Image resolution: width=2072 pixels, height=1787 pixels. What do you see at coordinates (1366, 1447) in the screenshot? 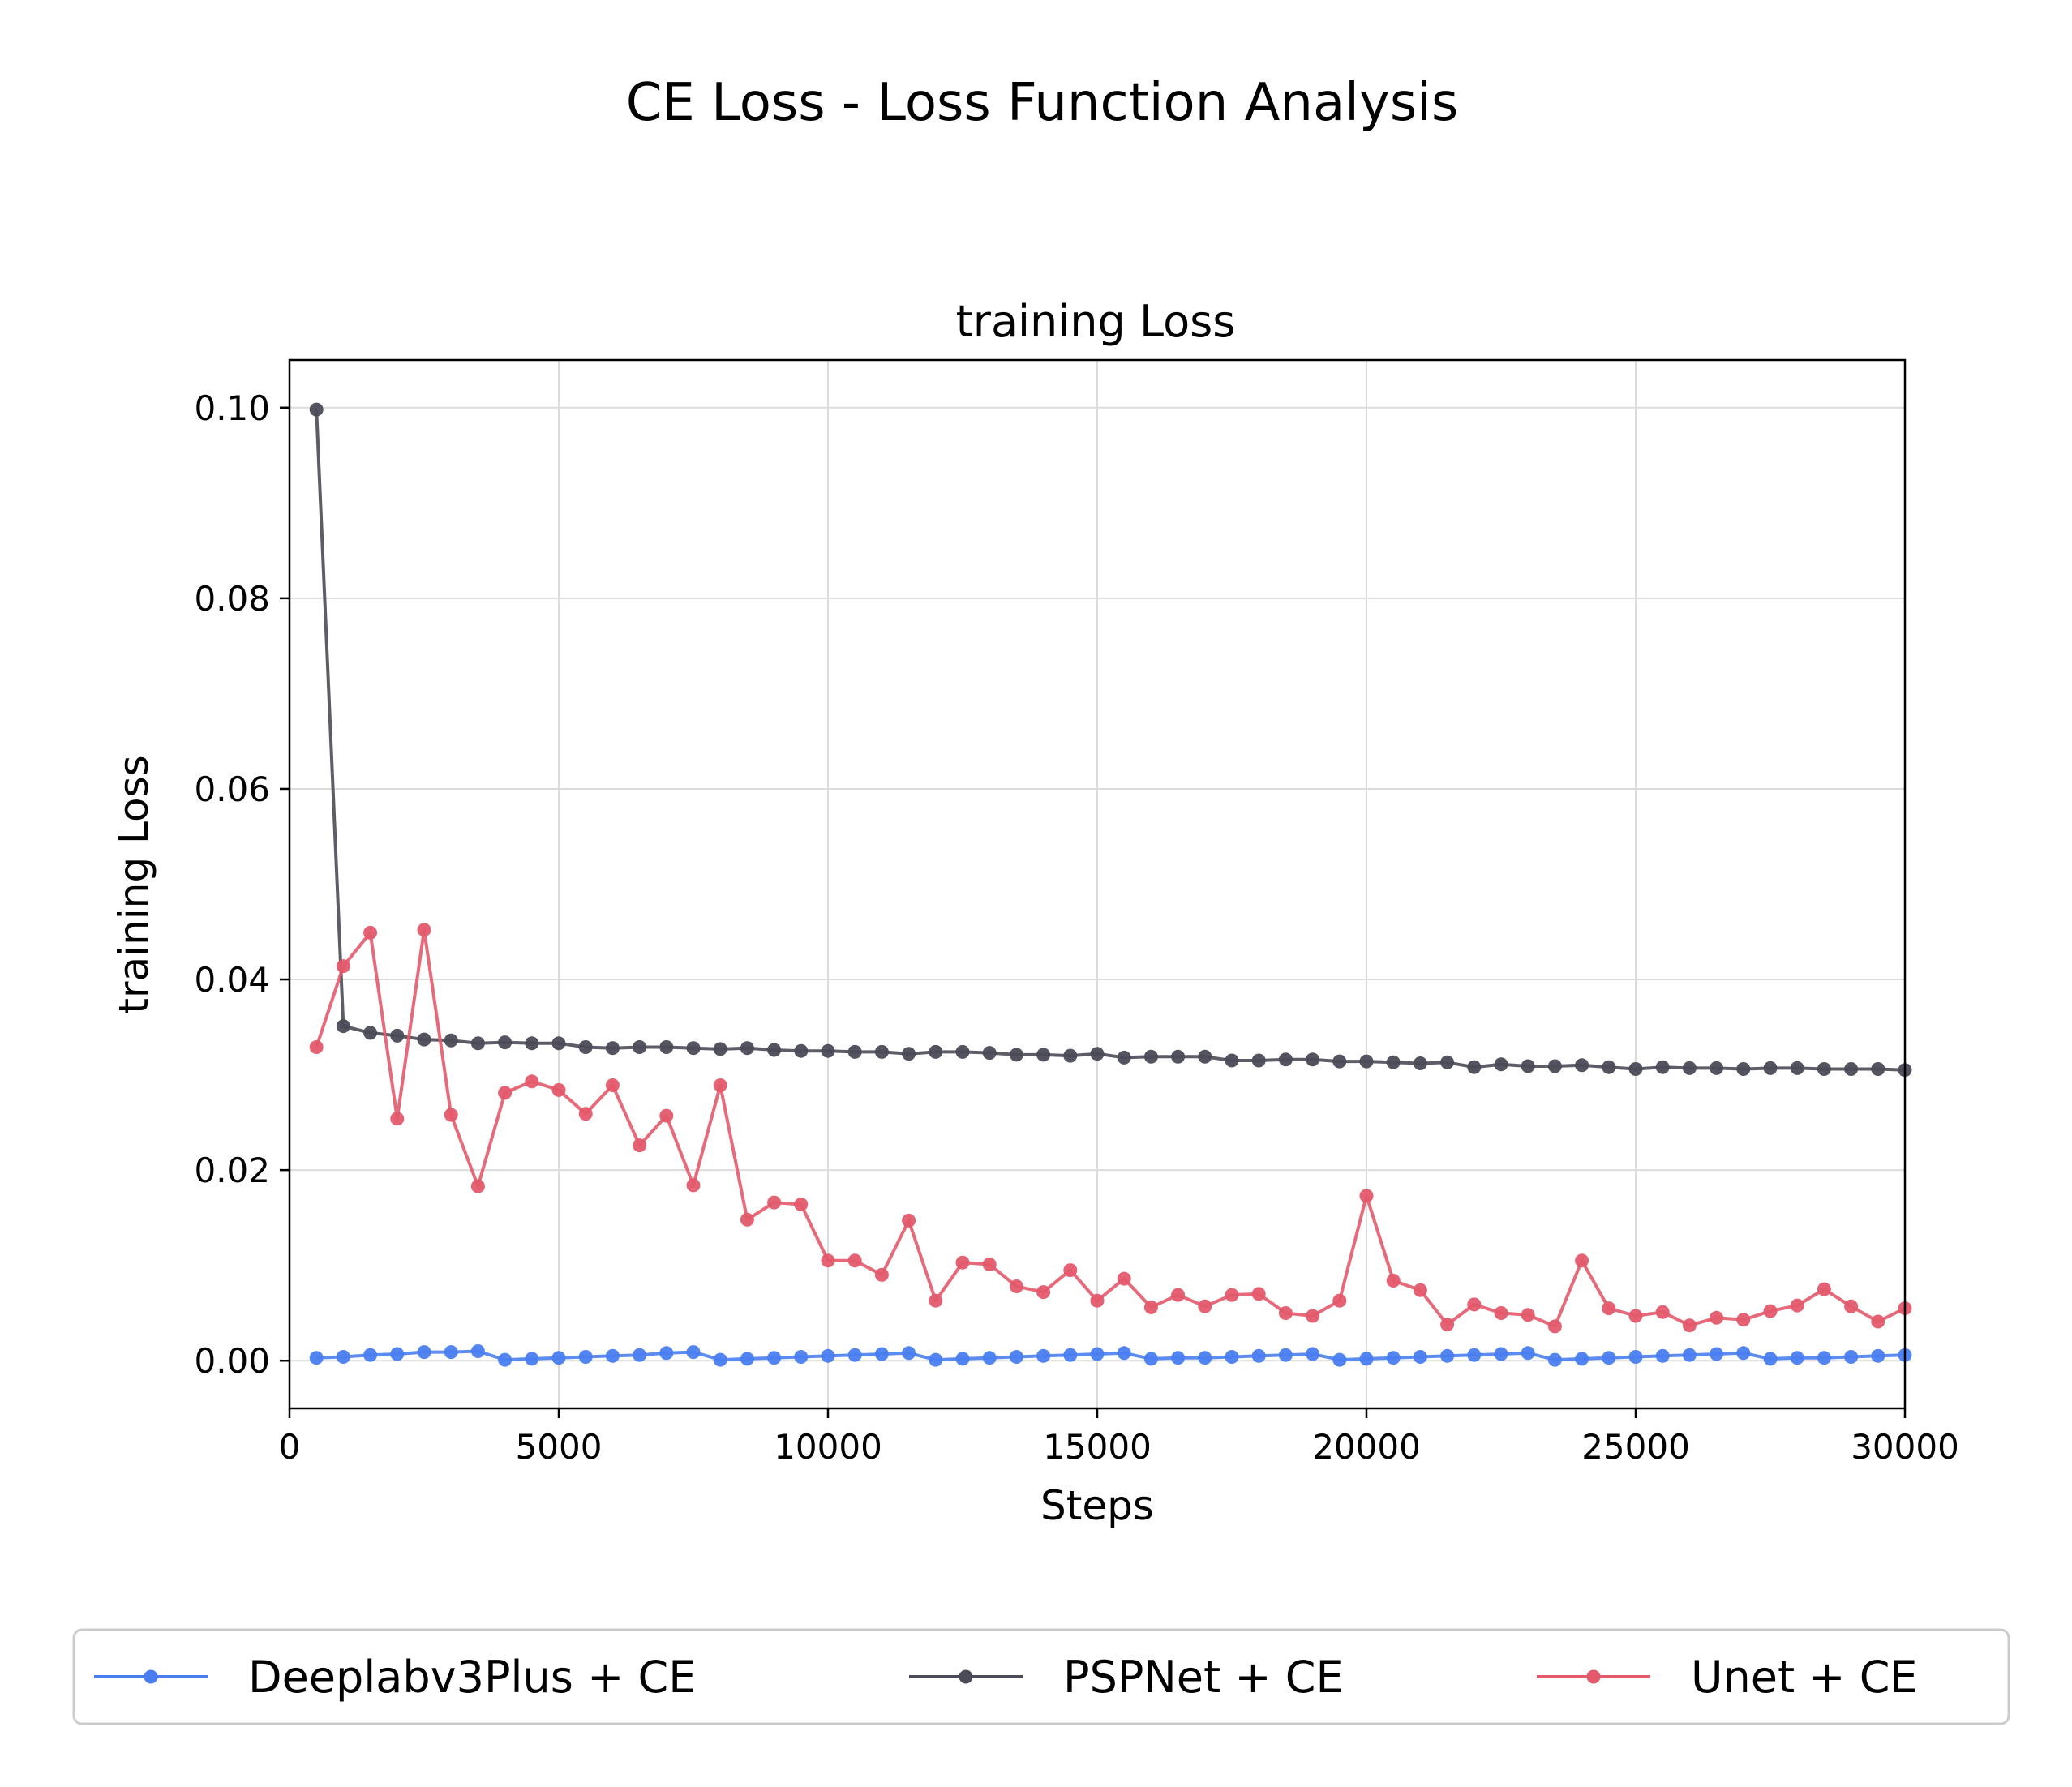
I see `x-tick-label: 20000` at bounding box center [1366, 1447].